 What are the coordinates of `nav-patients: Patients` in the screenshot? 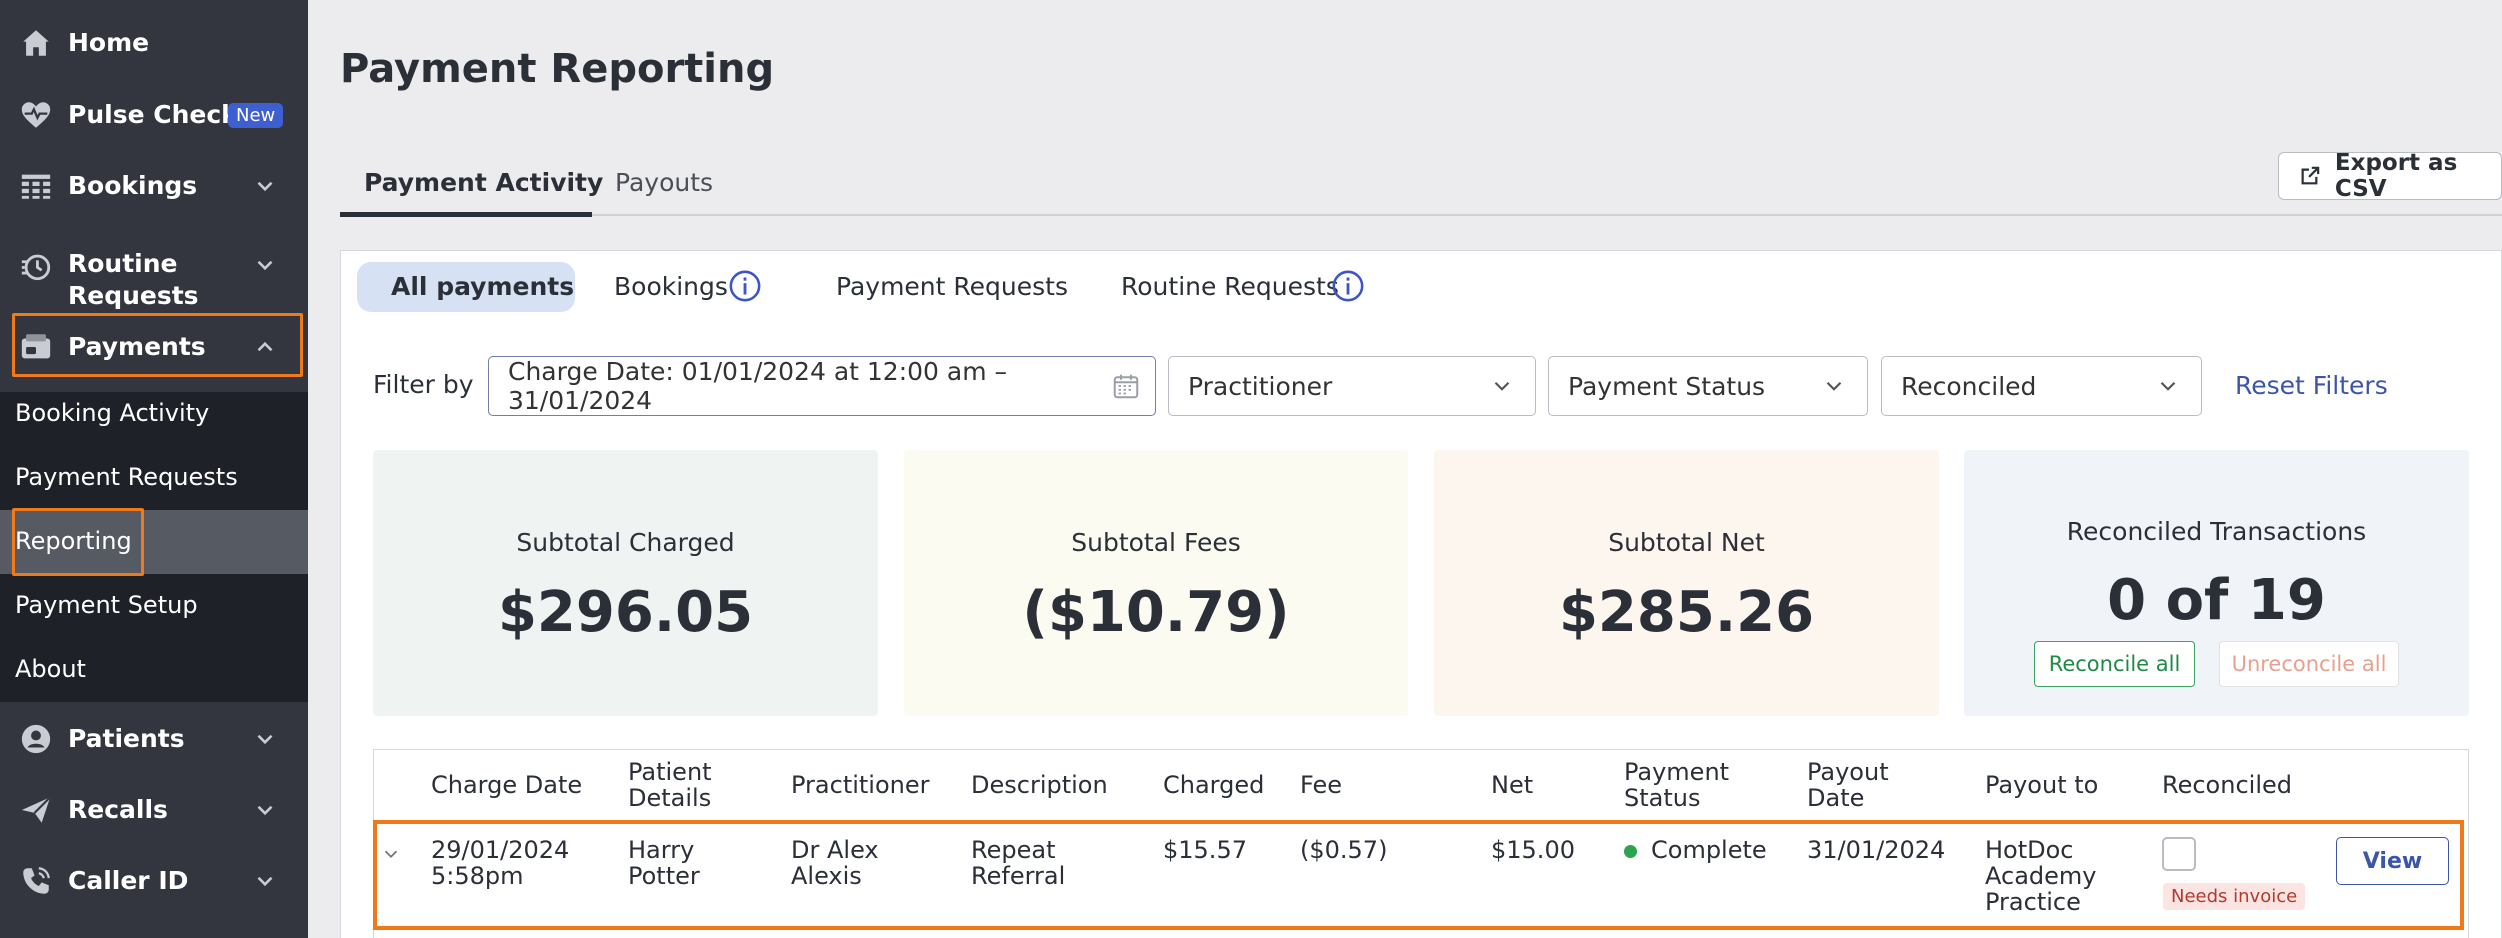 It's located at (154, 739).